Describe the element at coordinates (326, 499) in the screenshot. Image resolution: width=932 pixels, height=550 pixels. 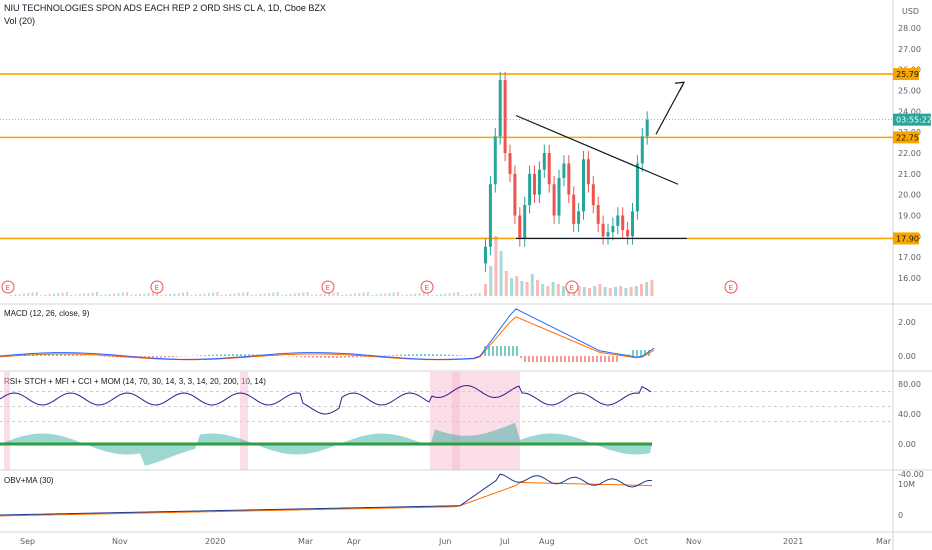
I see `obv-ma-line` at that location.